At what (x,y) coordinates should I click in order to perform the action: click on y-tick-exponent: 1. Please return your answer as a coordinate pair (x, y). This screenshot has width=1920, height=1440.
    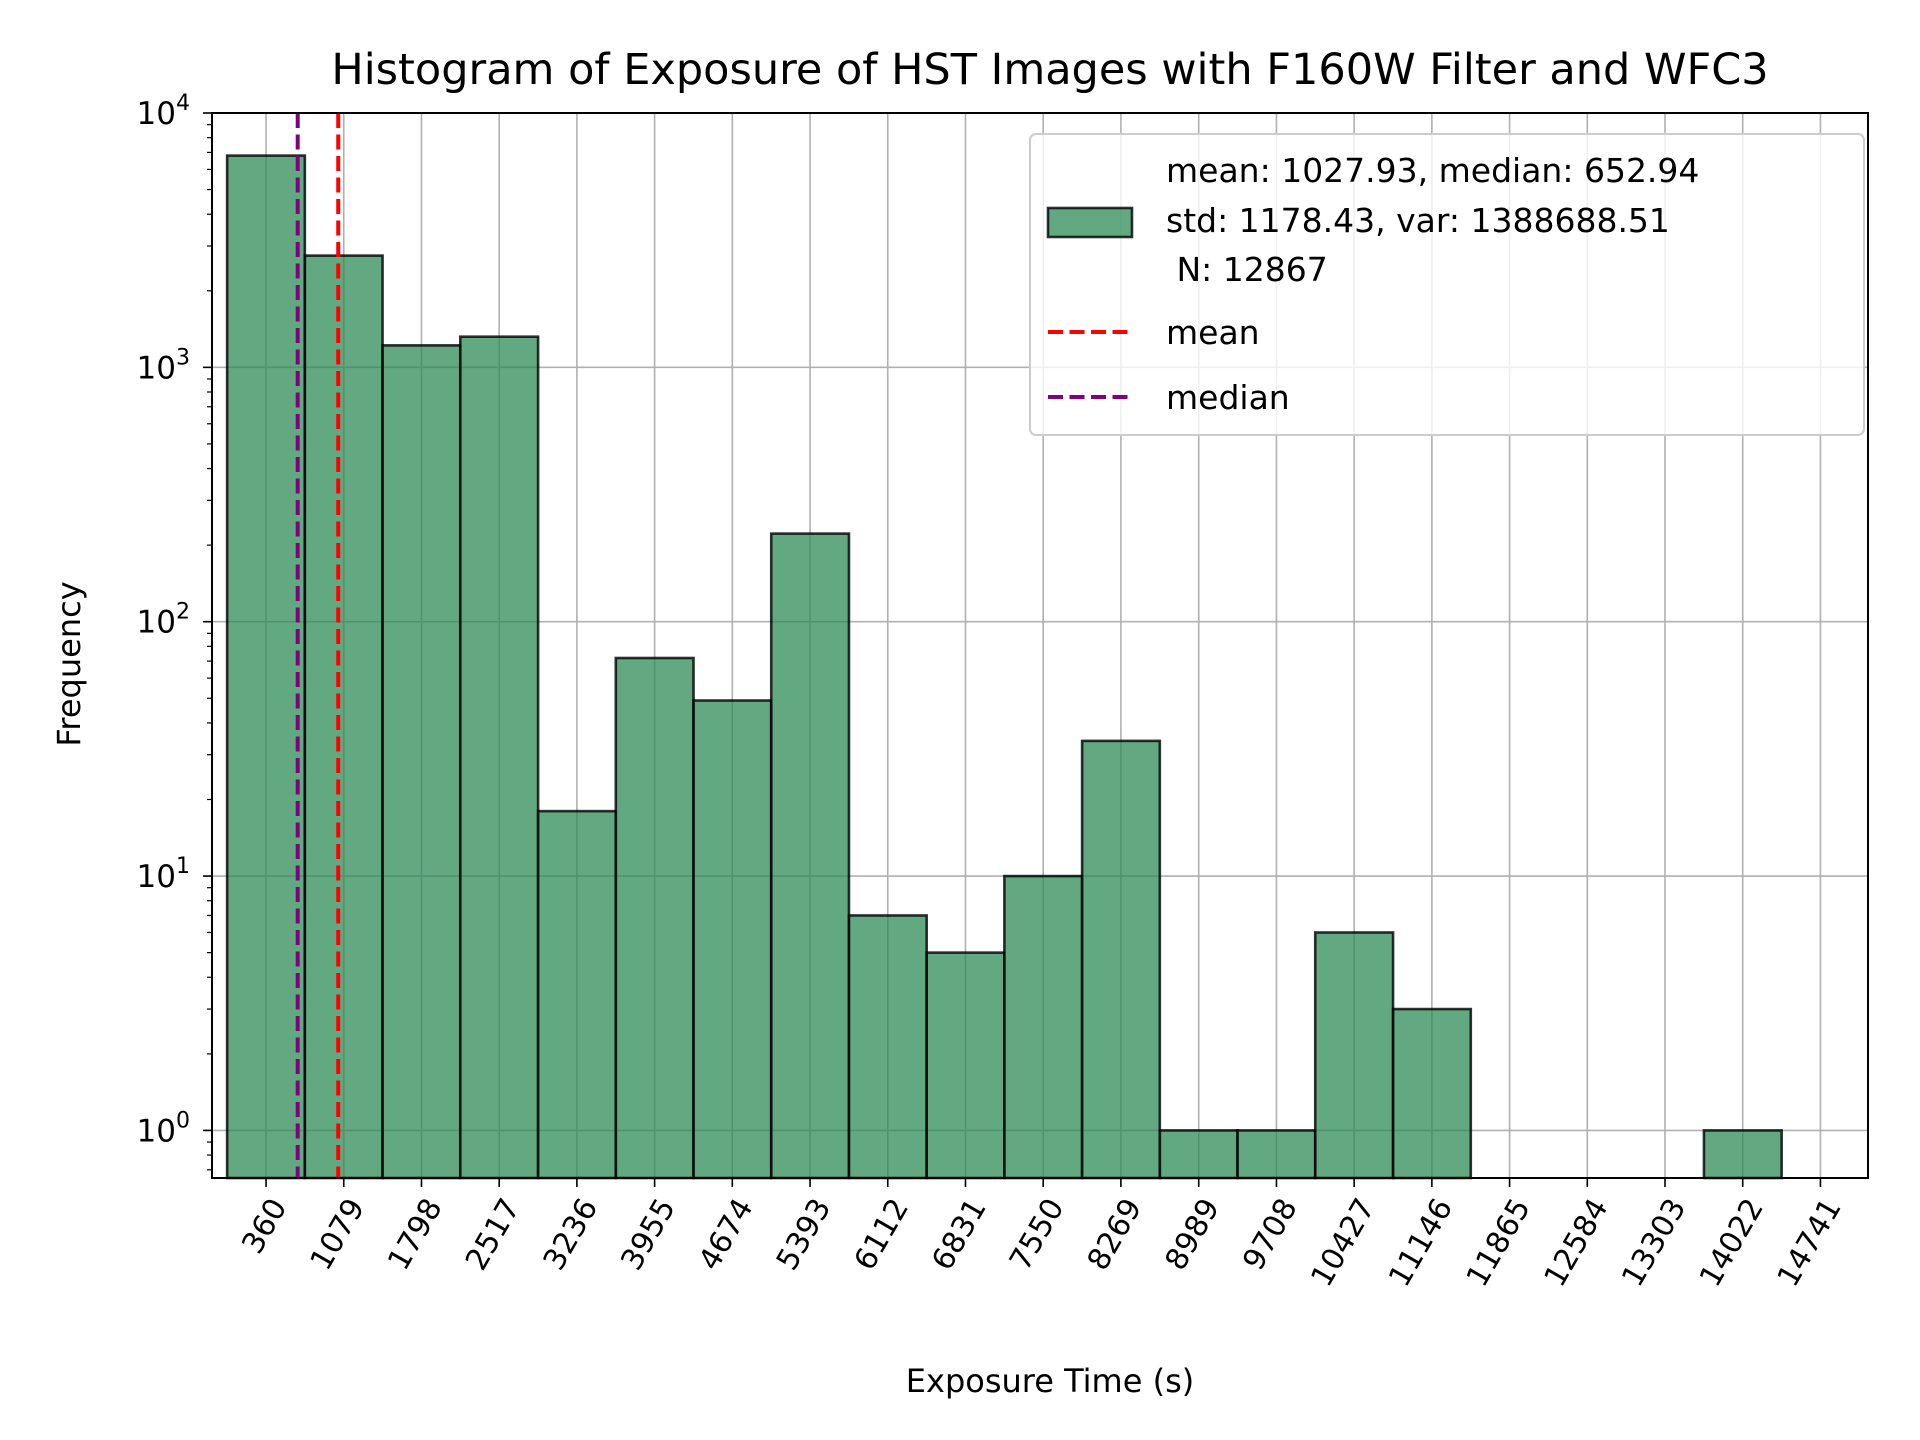
    Looking at the image, I should click on (183, 866).